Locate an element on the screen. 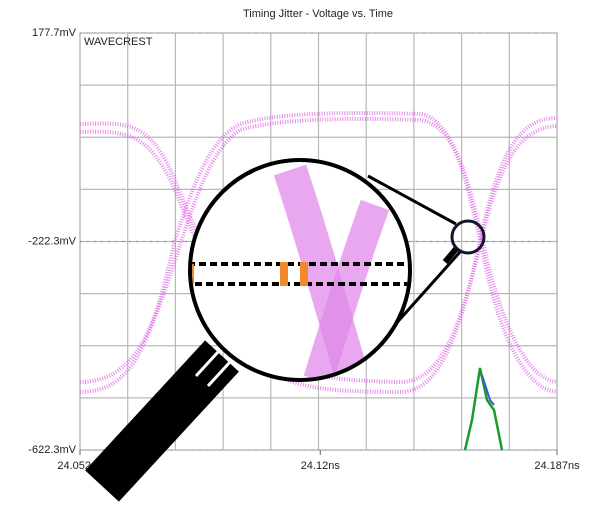 The height and width of the screenshot is (510, 592). x-tick-label: 24.187ns is located at coordinates (557, 466).